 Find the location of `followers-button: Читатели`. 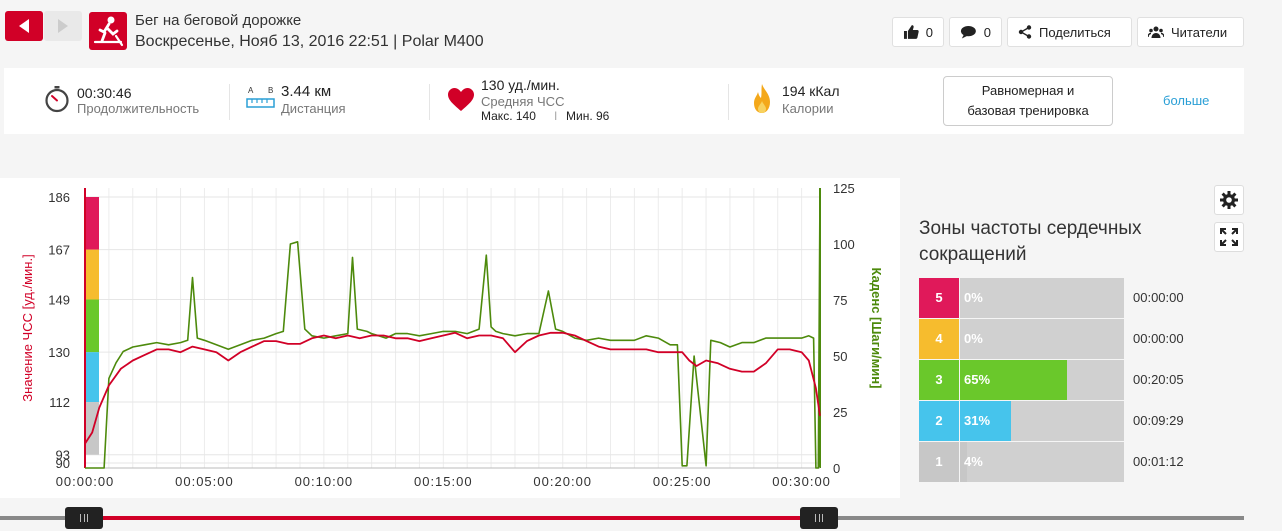

followers-button: Читатели is located at coordinates (1190, 32).